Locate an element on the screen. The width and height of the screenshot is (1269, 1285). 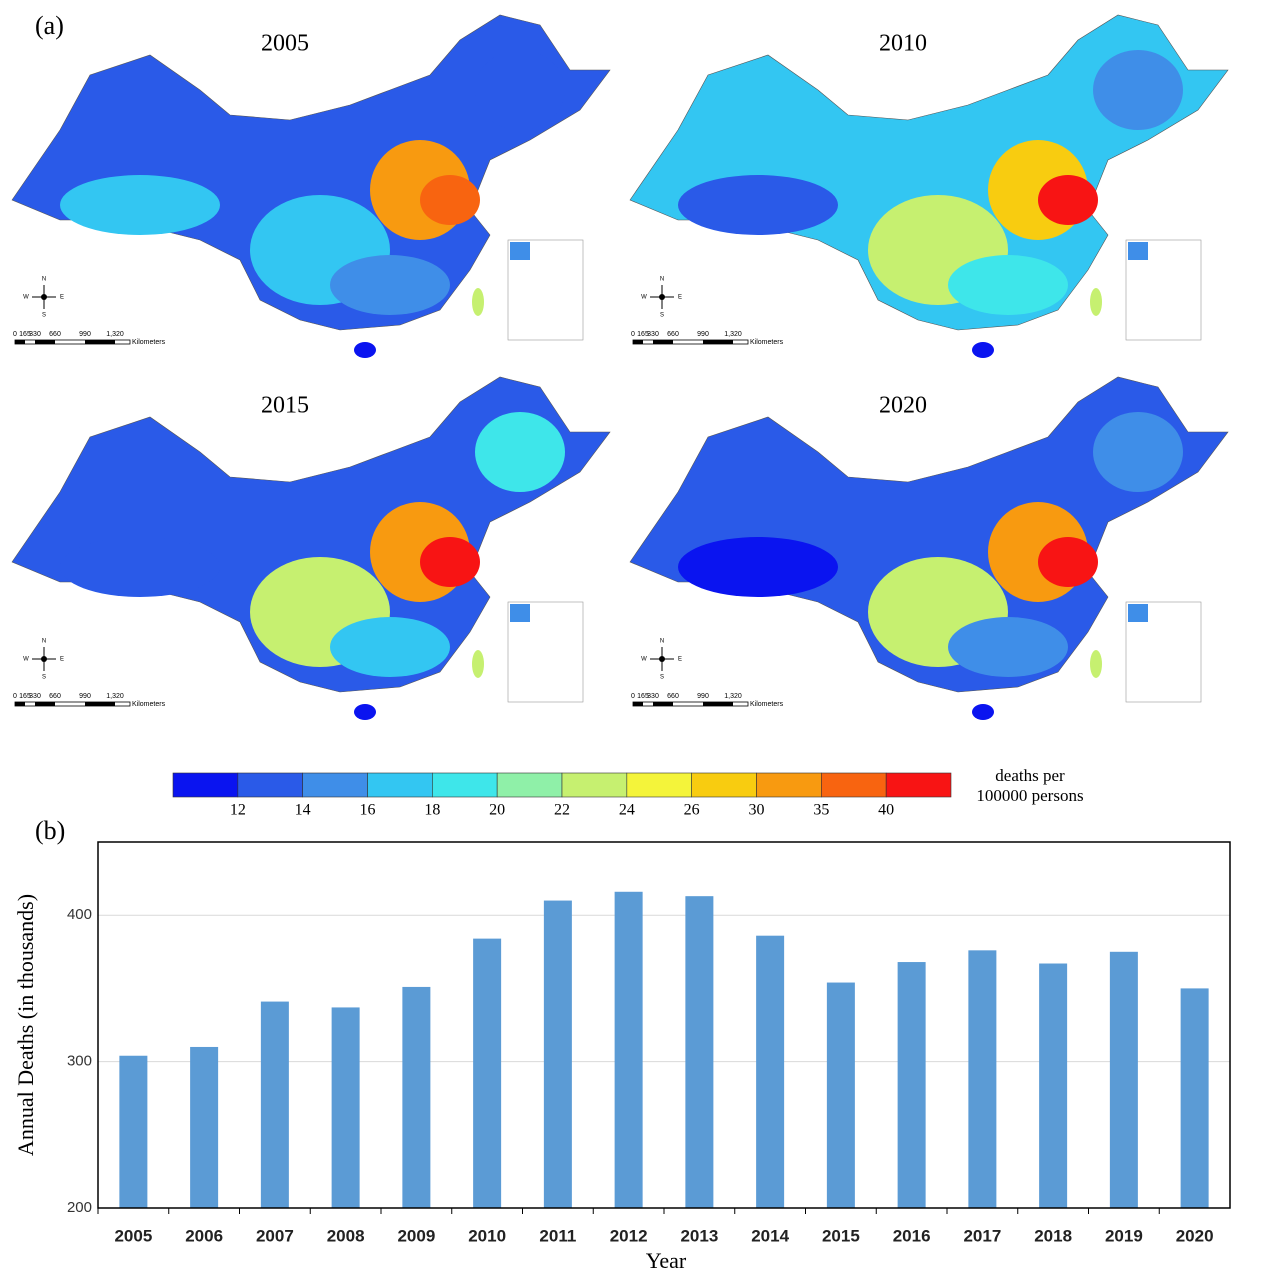
scale-label: 990 is located at coordinates (703, 696).